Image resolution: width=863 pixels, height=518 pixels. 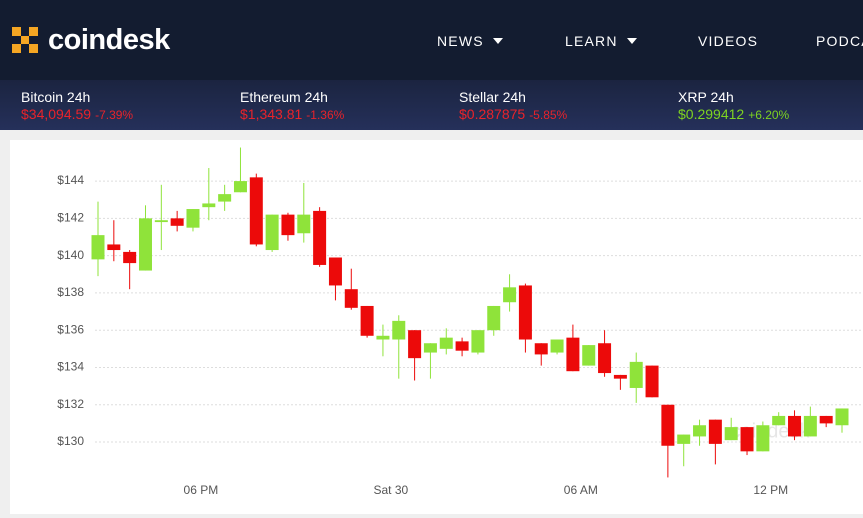 What do you see at coordinates (70, 180) in the screenshot?
I see `y-tick-label: $144` at bounding box center [70, 180].